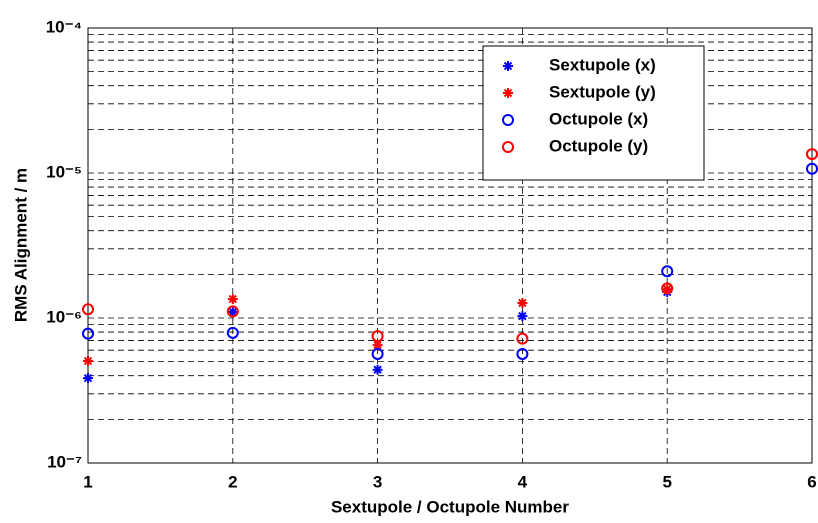 Image resolution: width=818 pixels, height=523 pixels. I want to click on x-tick-label: 4, so click(523, 481).